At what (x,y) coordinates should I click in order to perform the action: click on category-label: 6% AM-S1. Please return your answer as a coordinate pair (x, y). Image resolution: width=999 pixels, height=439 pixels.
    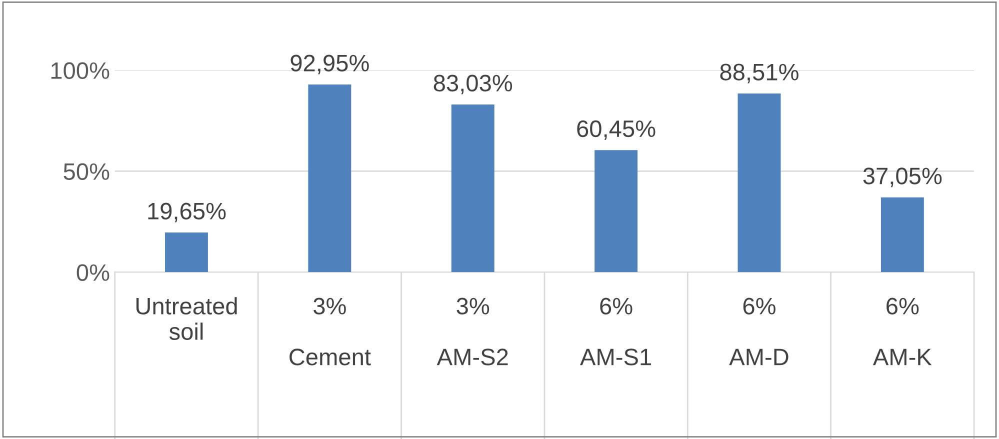
    Looking at the image, I should click on (615, 332).